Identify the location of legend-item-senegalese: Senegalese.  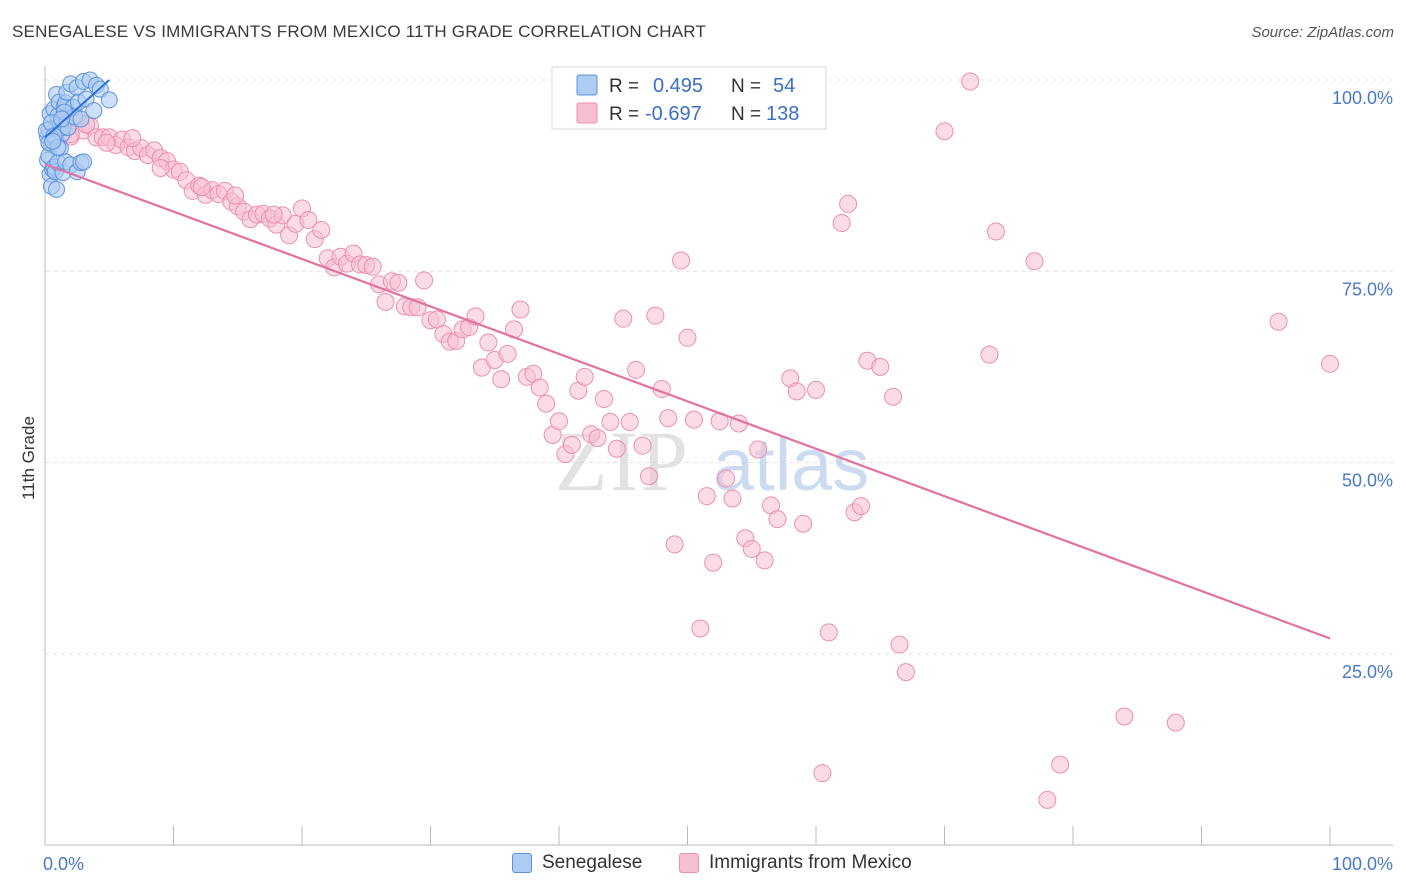
(577, 863).